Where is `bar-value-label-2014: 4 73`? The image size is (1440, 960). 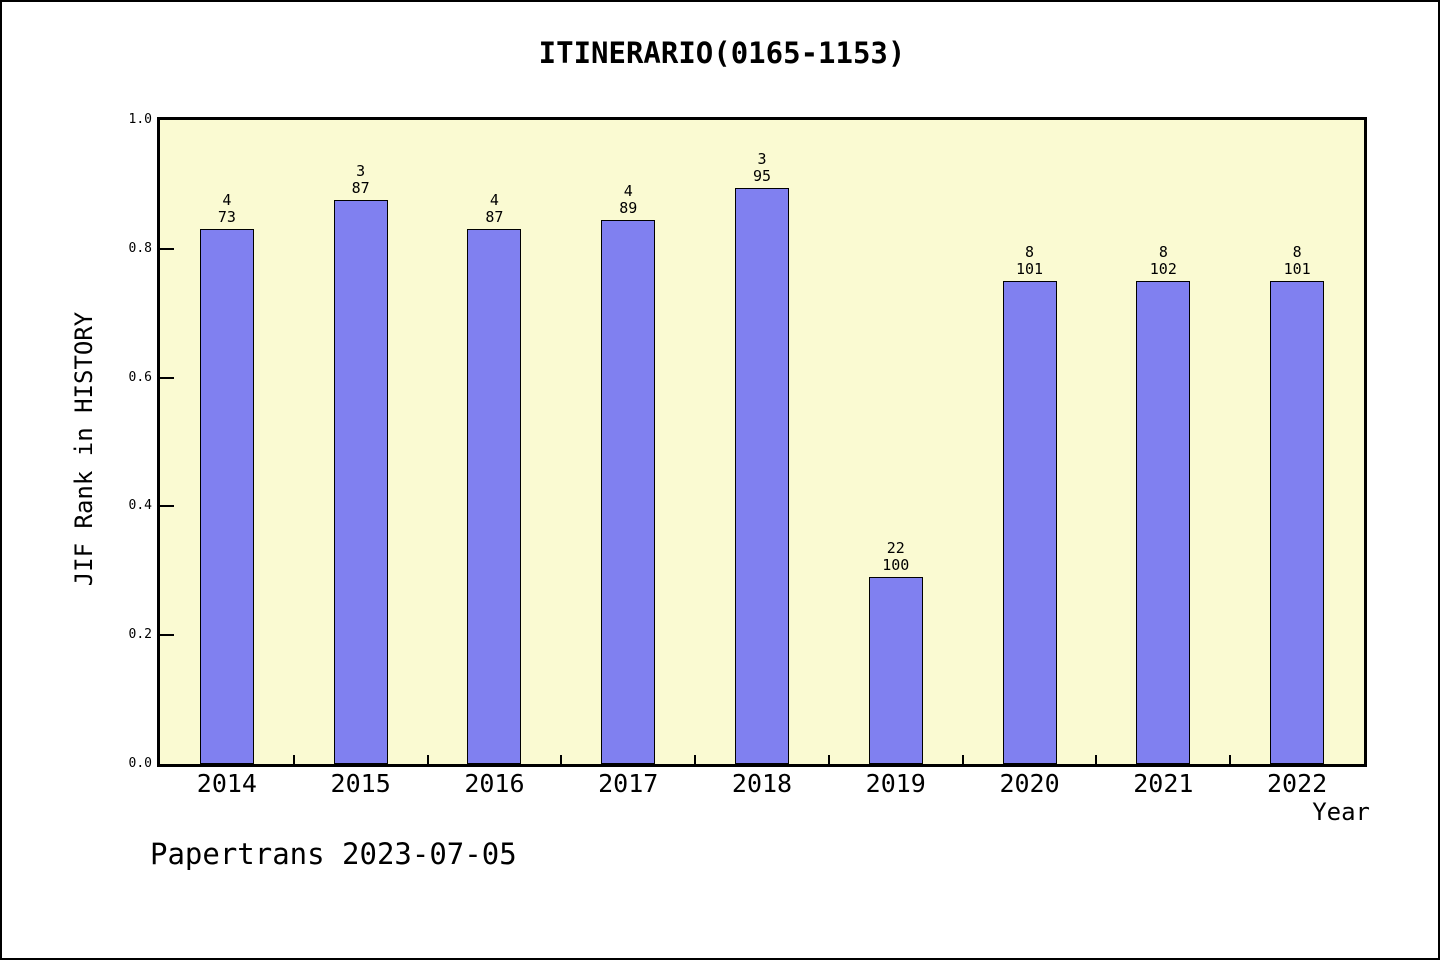
bar-value-label-2014: 4 73 is located at coordinates (227, 209).